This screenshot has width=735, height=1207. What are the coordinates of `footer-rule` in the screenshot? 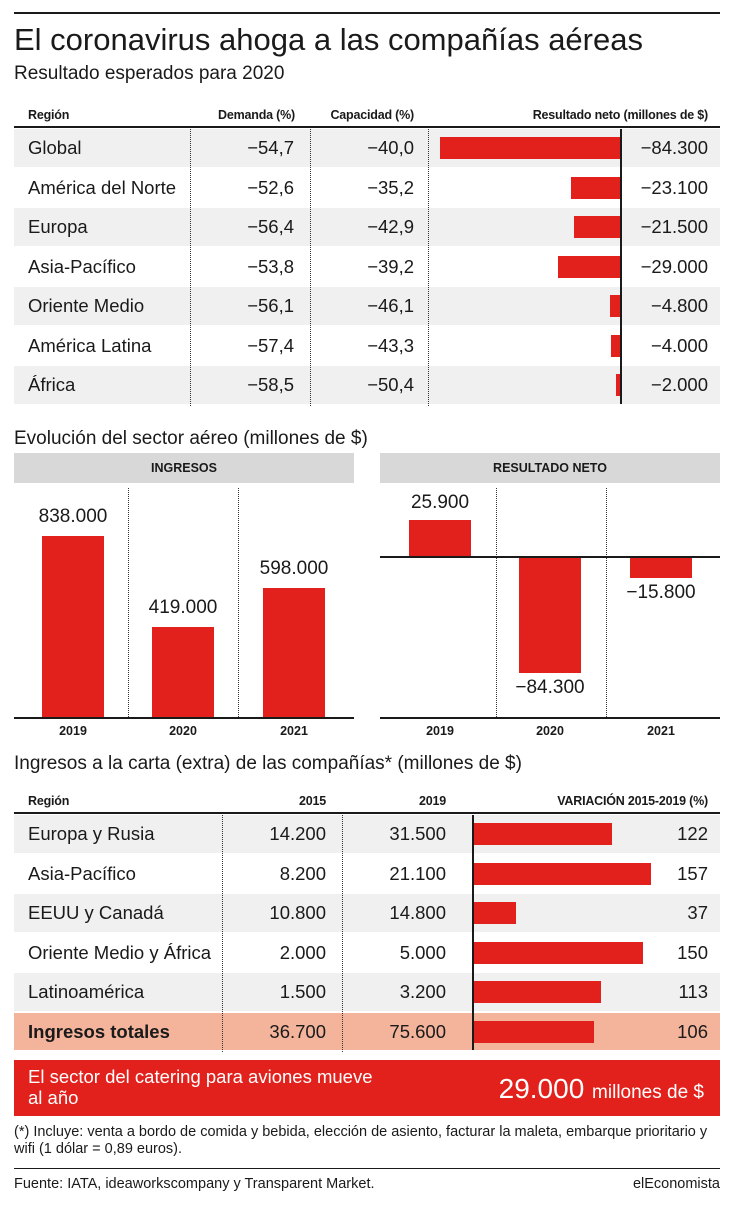 It's located at (367, 1168).